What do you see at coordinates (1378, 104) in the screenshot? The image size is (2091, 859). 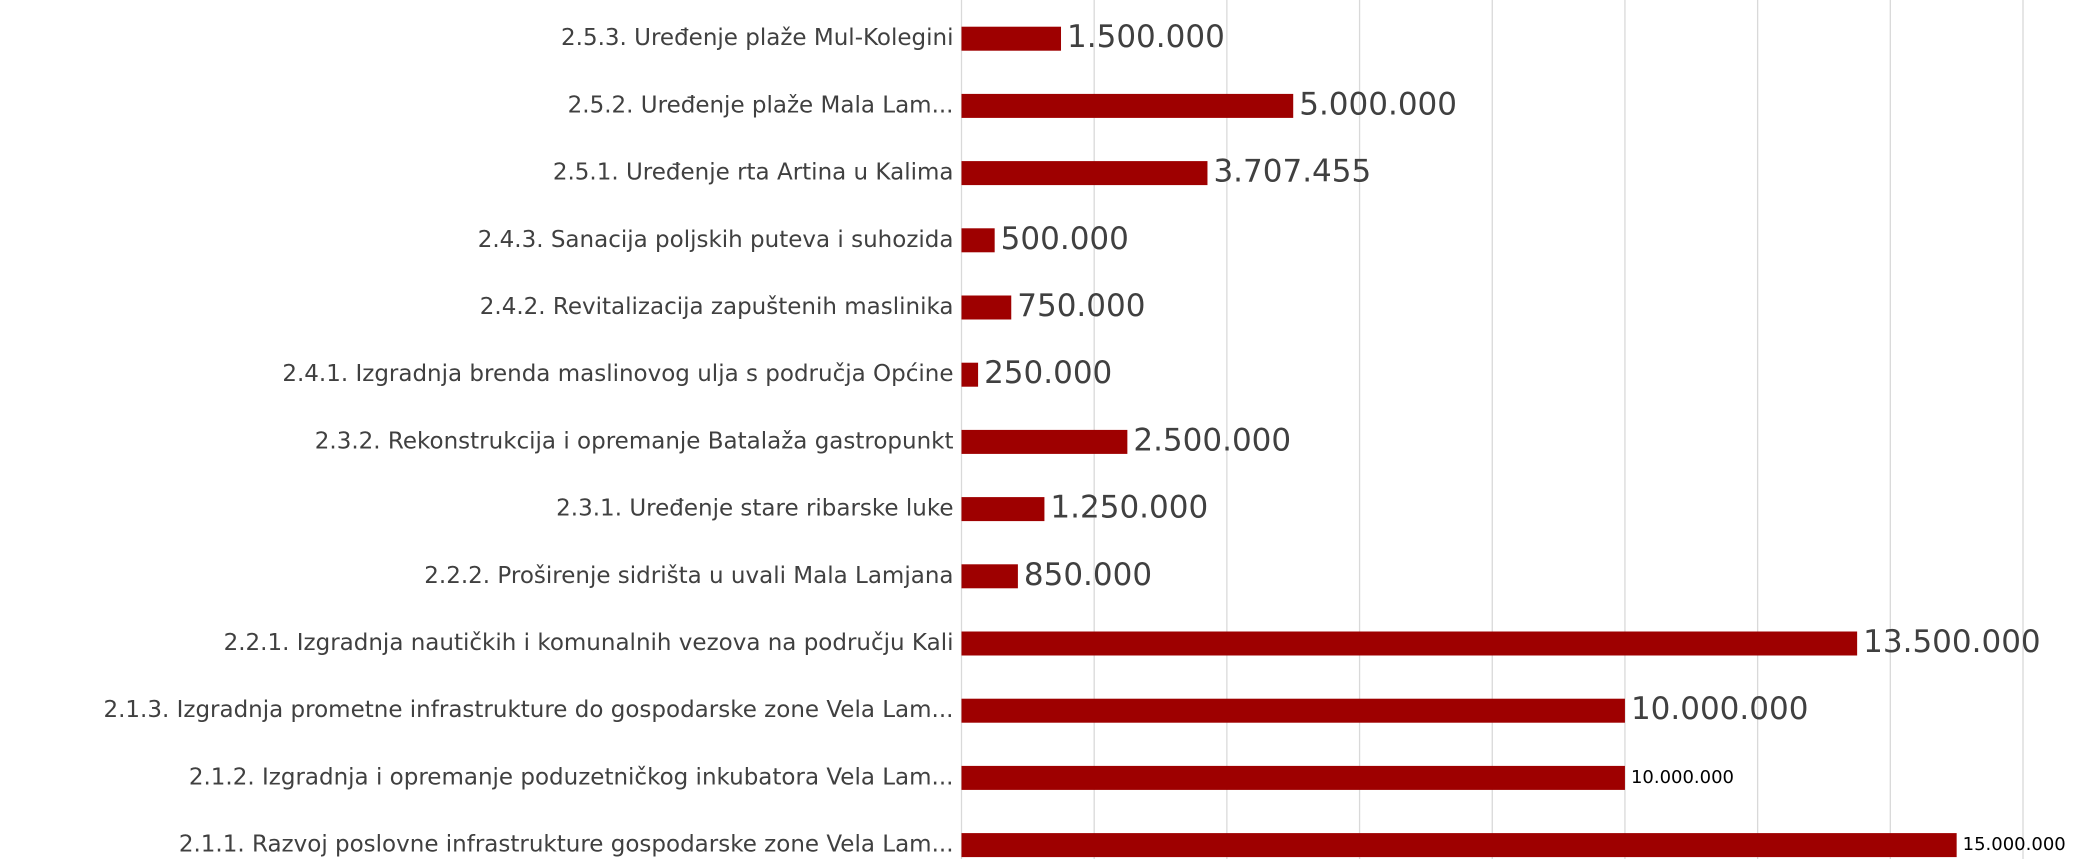 I see `data-label: 5.000.000` at bounding box center [1378, 104].